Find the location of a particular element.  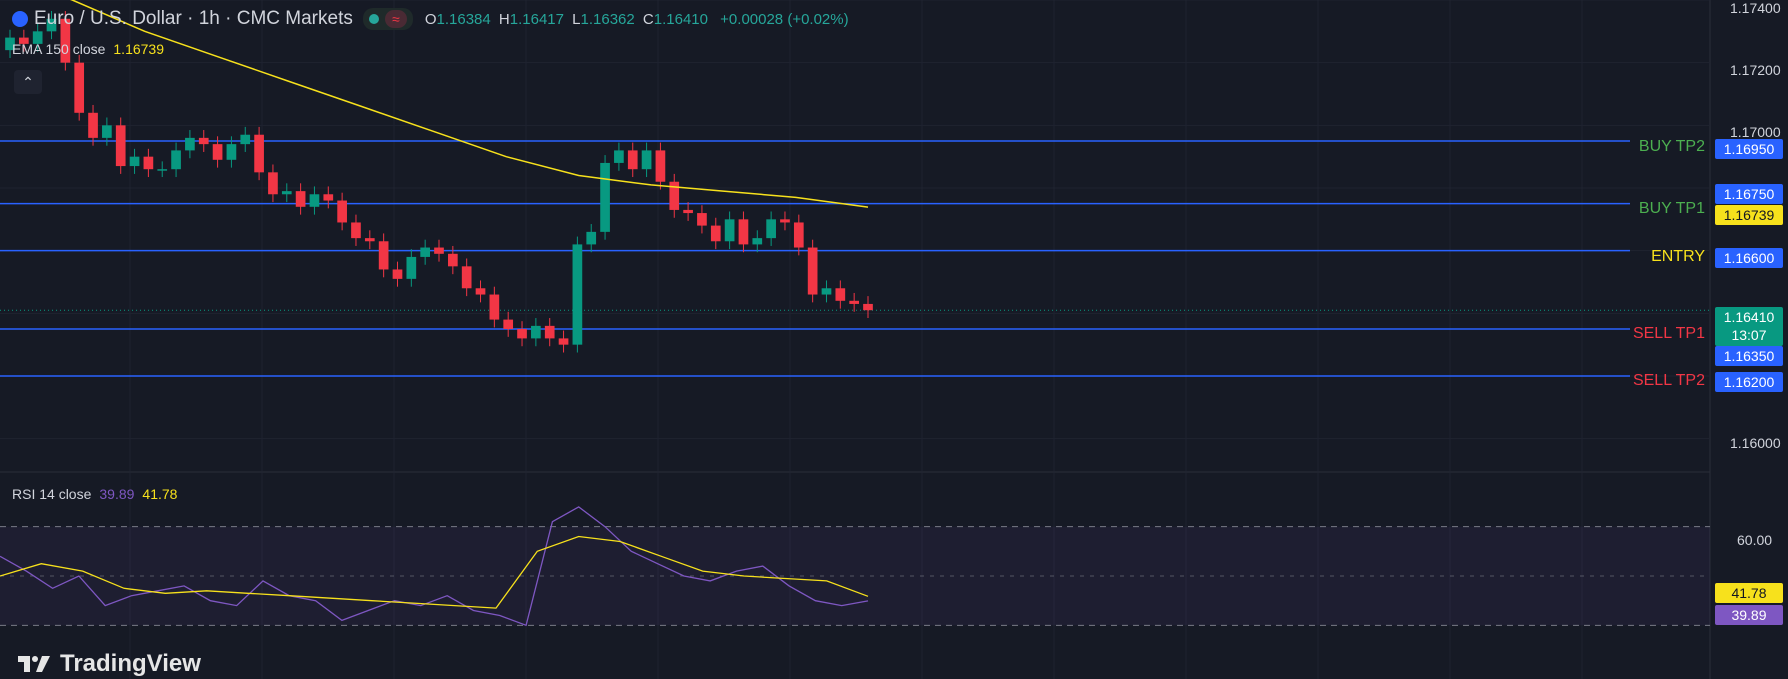

ohlc-open-label: O is located at coordinates (430, 19).